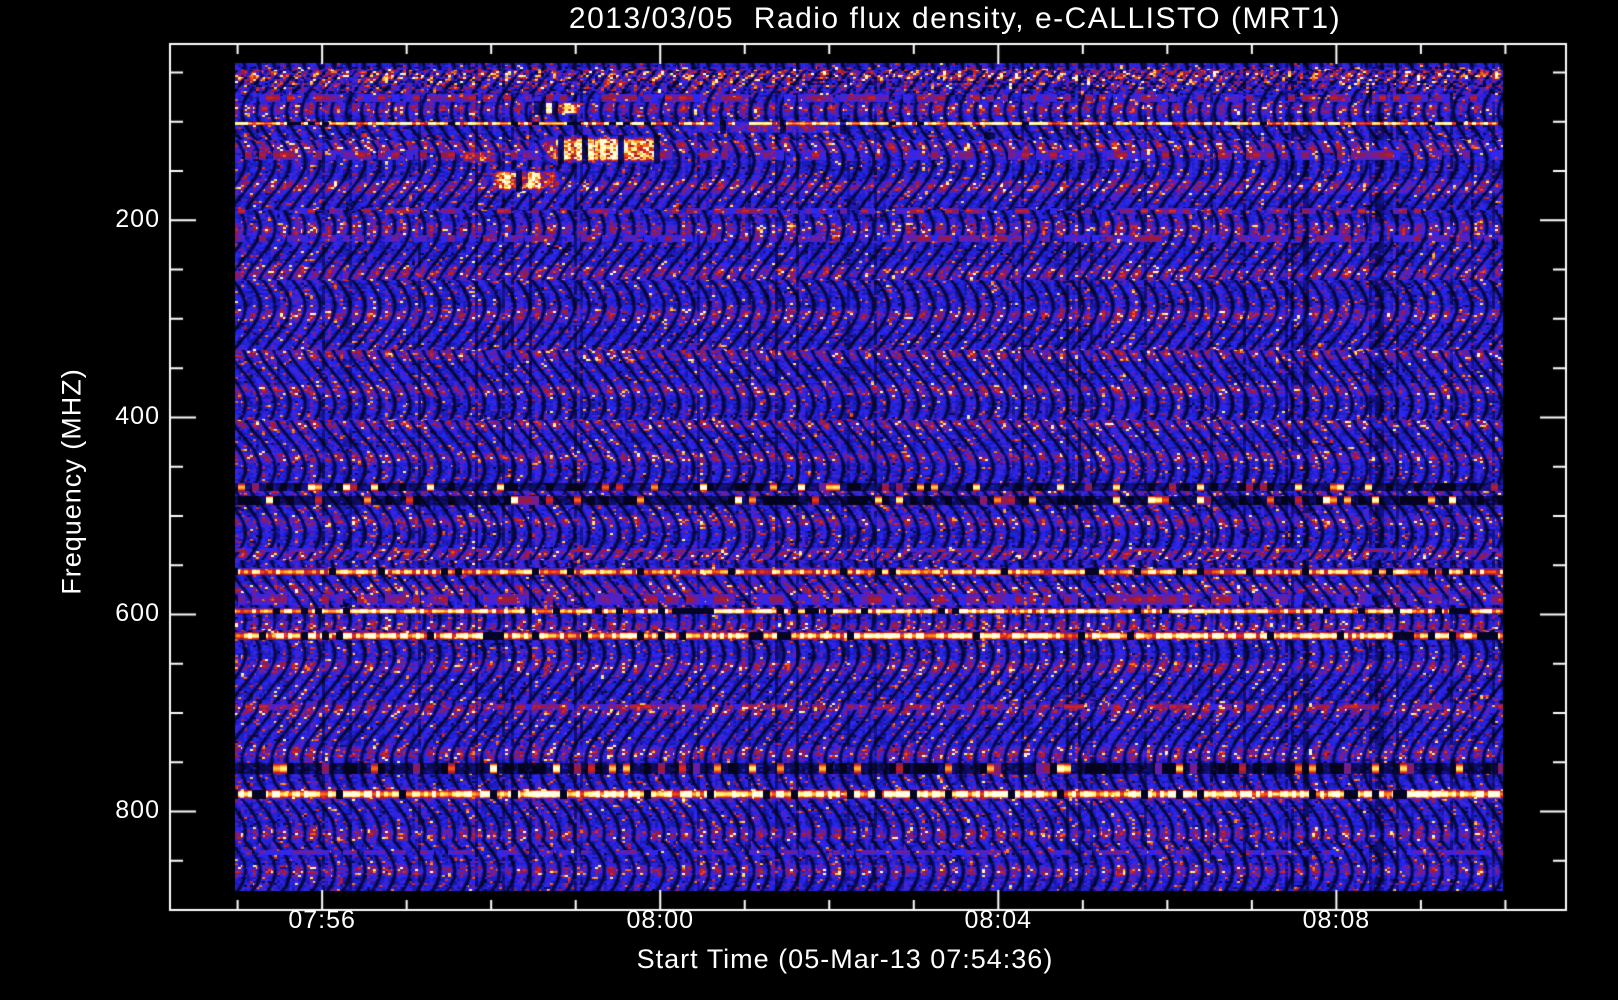 This screenshot has height=1000, width=1618. What do you see at coordinates (71, 481) in the screenshot?
I see `y-axis-title: Frequency (MHZ)` at bounding box center [71, 481].